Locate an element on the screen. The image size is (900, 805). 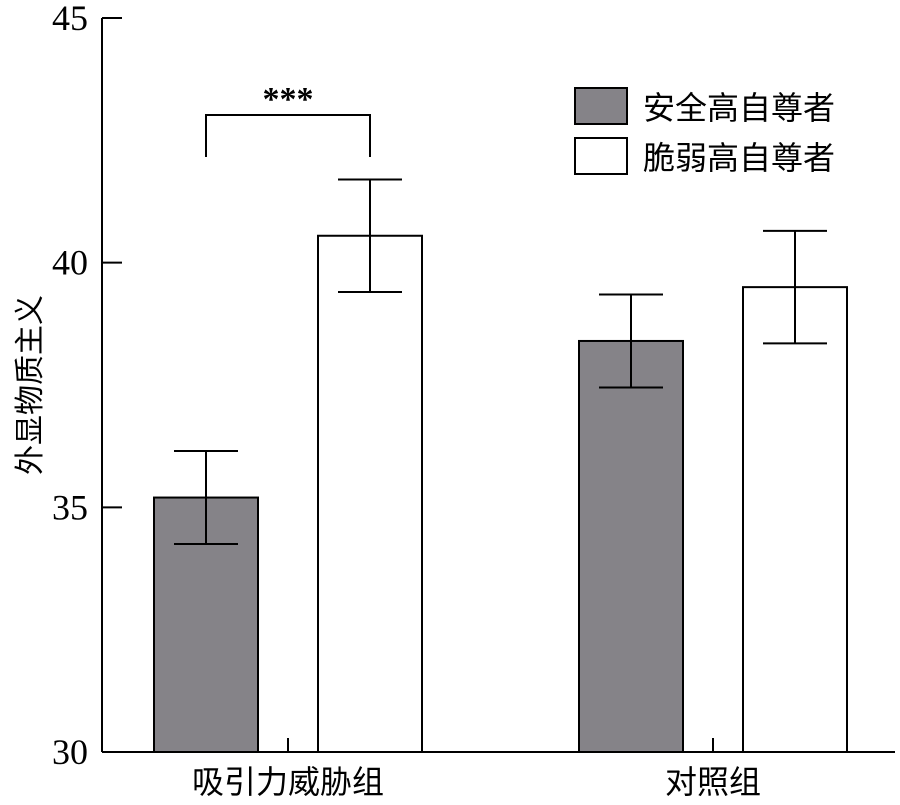
y-tick-label: 35 is located at coordinates (70, 507).